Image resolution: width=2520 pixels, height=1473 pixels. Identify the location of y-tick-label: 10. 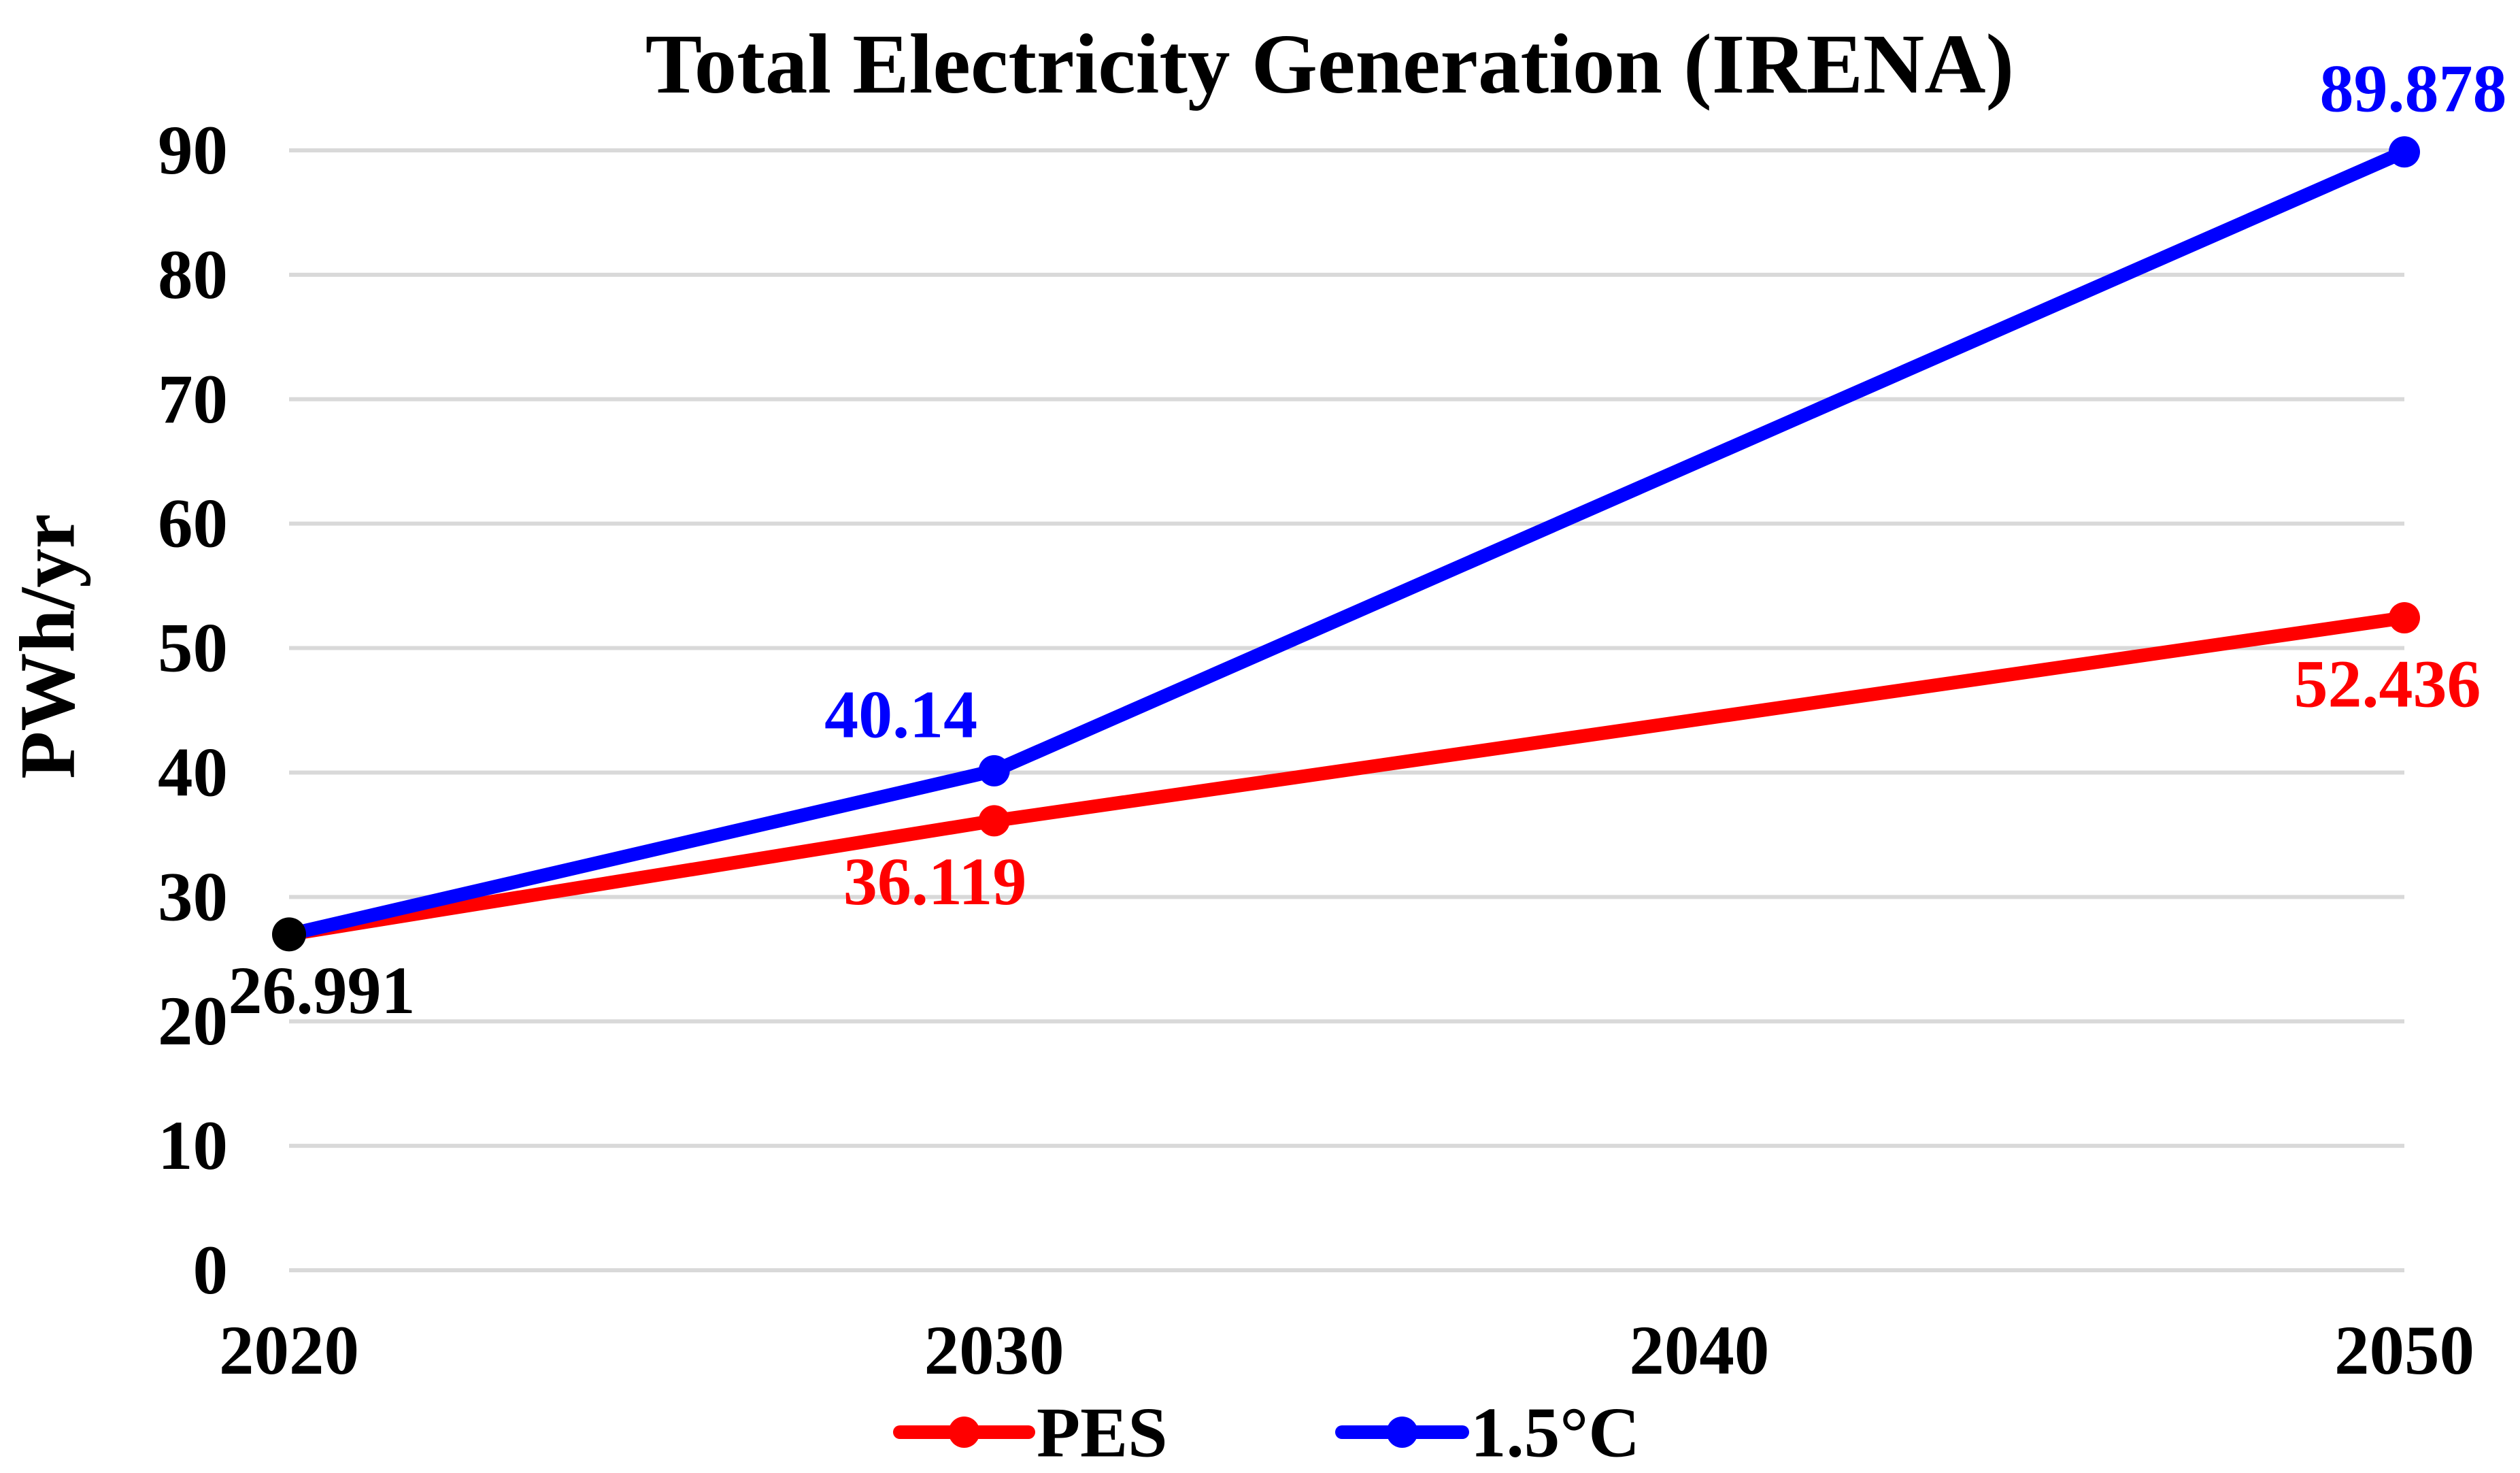
(193, 1146).